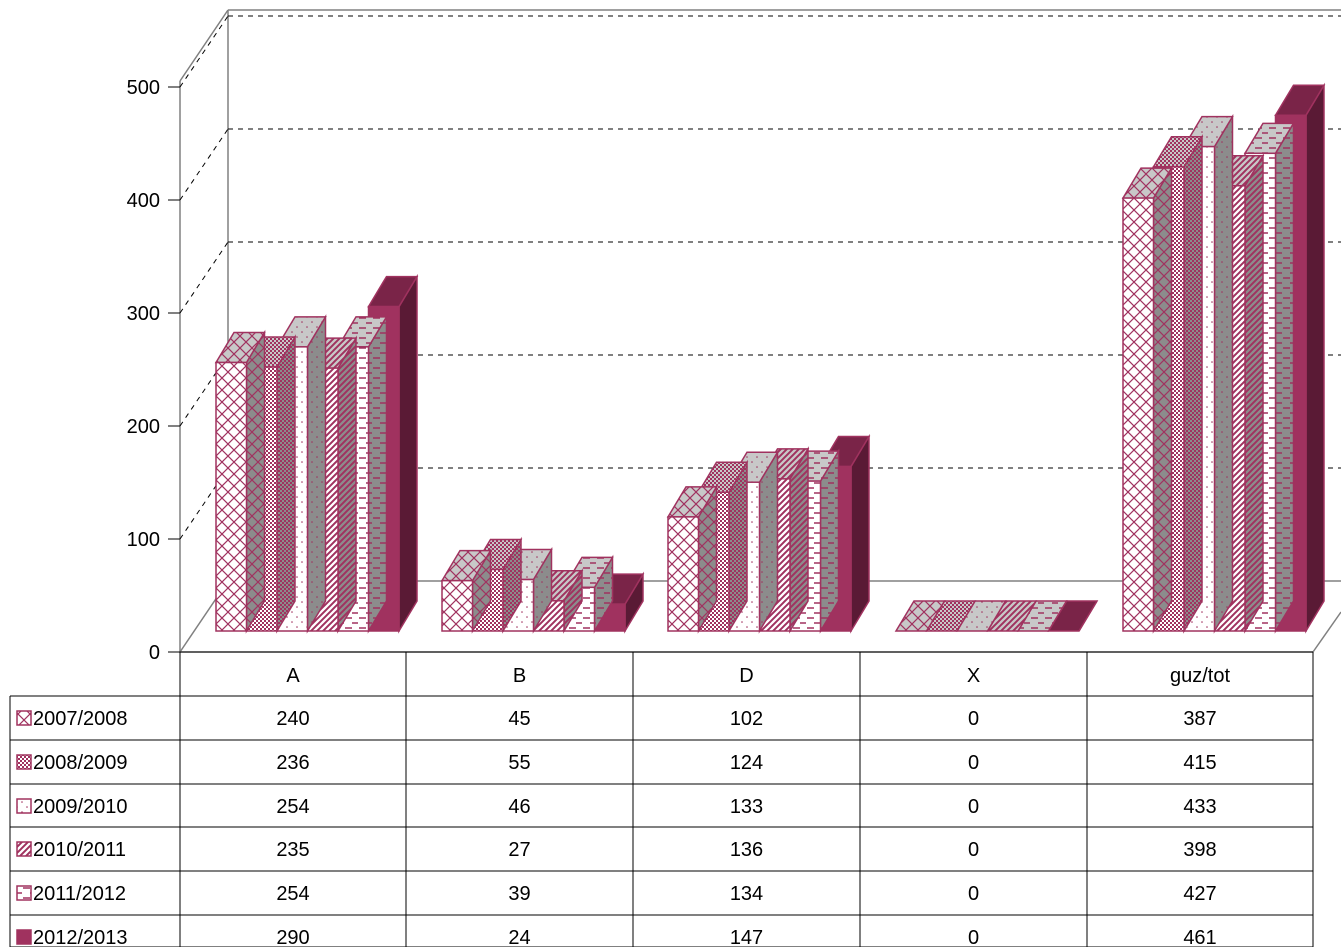 The image size is (1341, 947). I want to click on y-axis: 0 100 200 300 400 500, so click(153, 370).